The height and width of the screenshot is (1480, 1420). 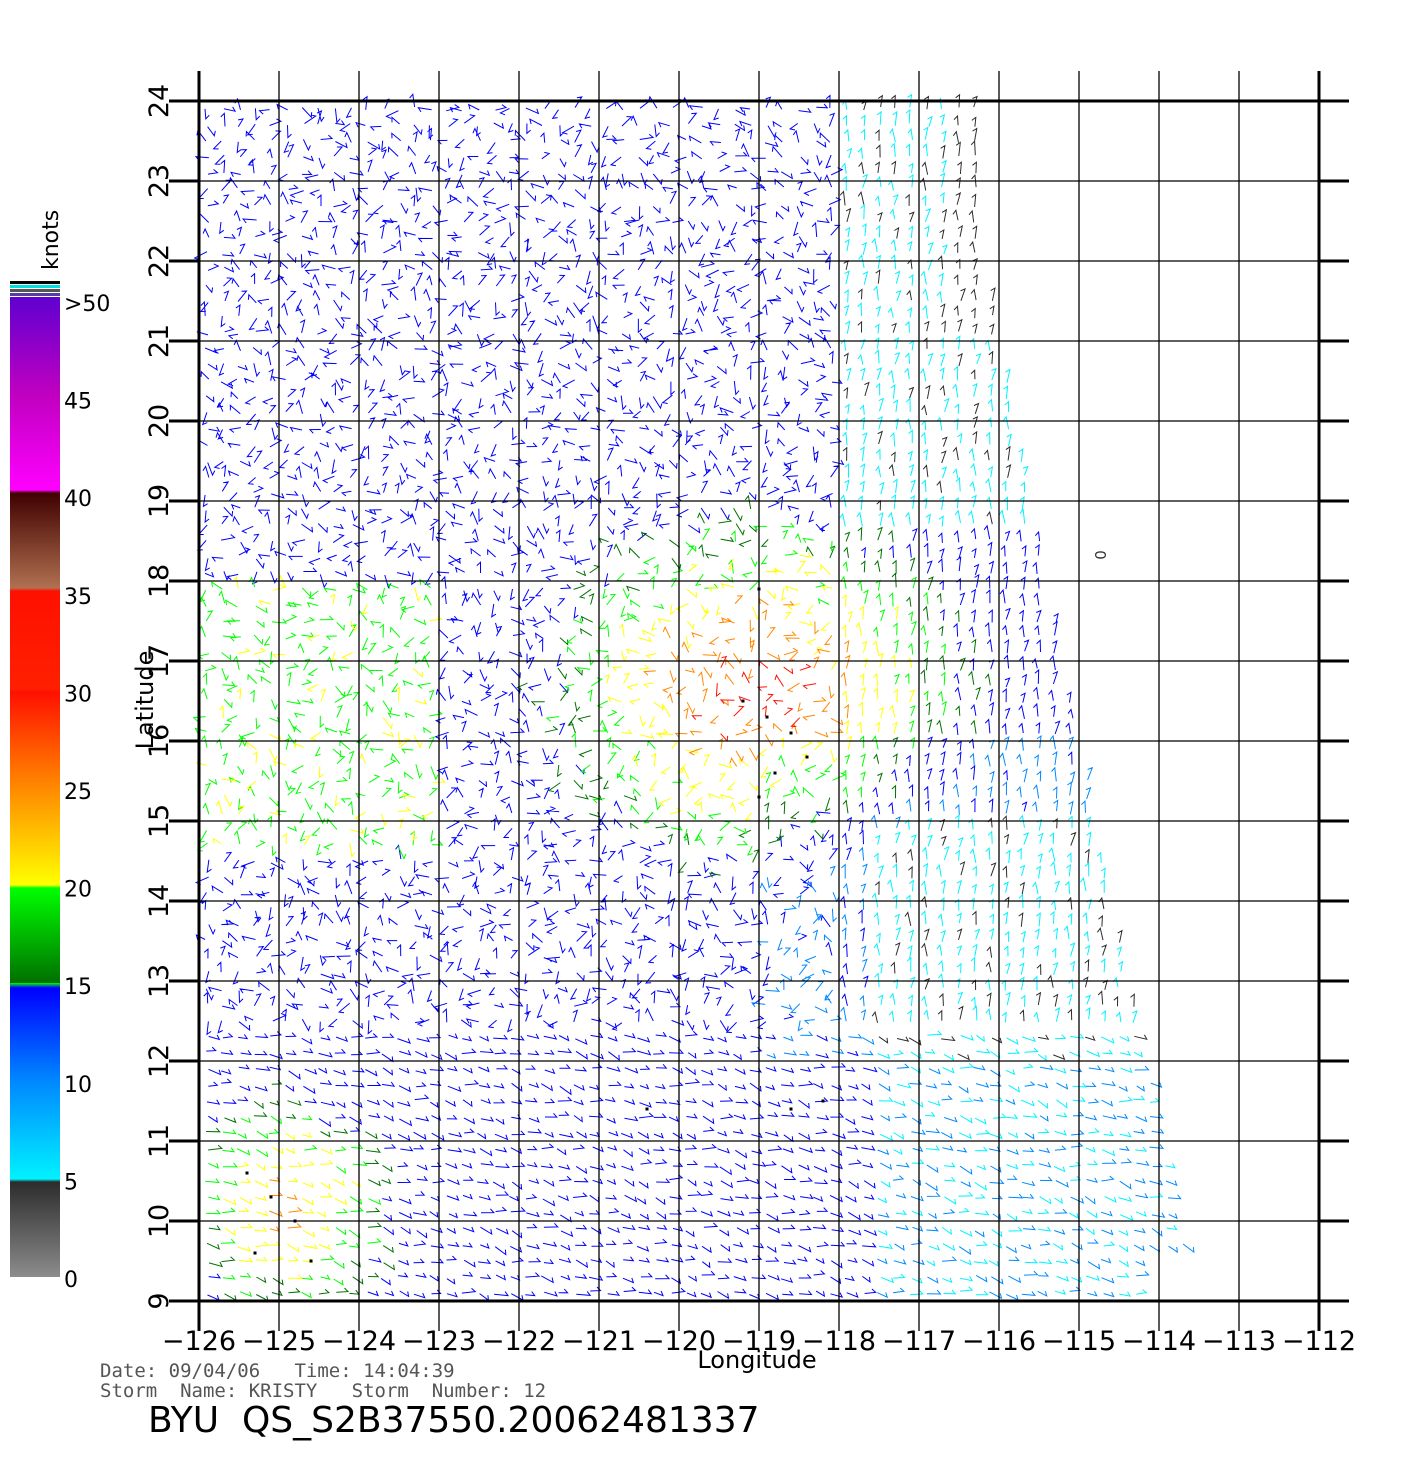 I want to click on lon-tick-label: −118, so click(x=839, y=1341).